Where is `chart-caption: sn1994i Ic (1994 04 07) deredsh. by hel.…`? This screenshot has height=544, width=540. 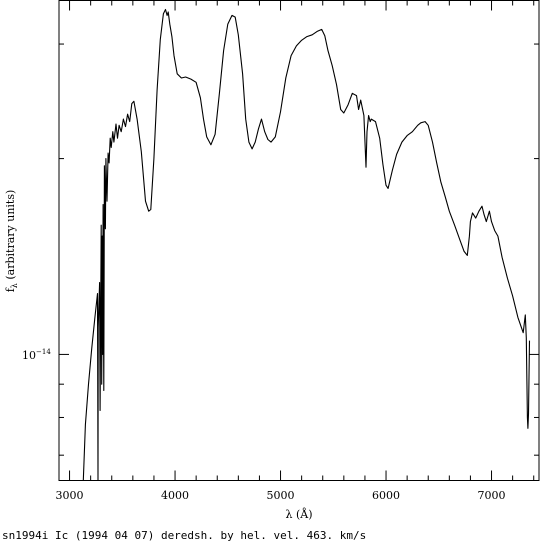 chart-caption: sn1994i Ic (1994 04 07) deredsh. by hel.… is located at coordinates (184, 535).